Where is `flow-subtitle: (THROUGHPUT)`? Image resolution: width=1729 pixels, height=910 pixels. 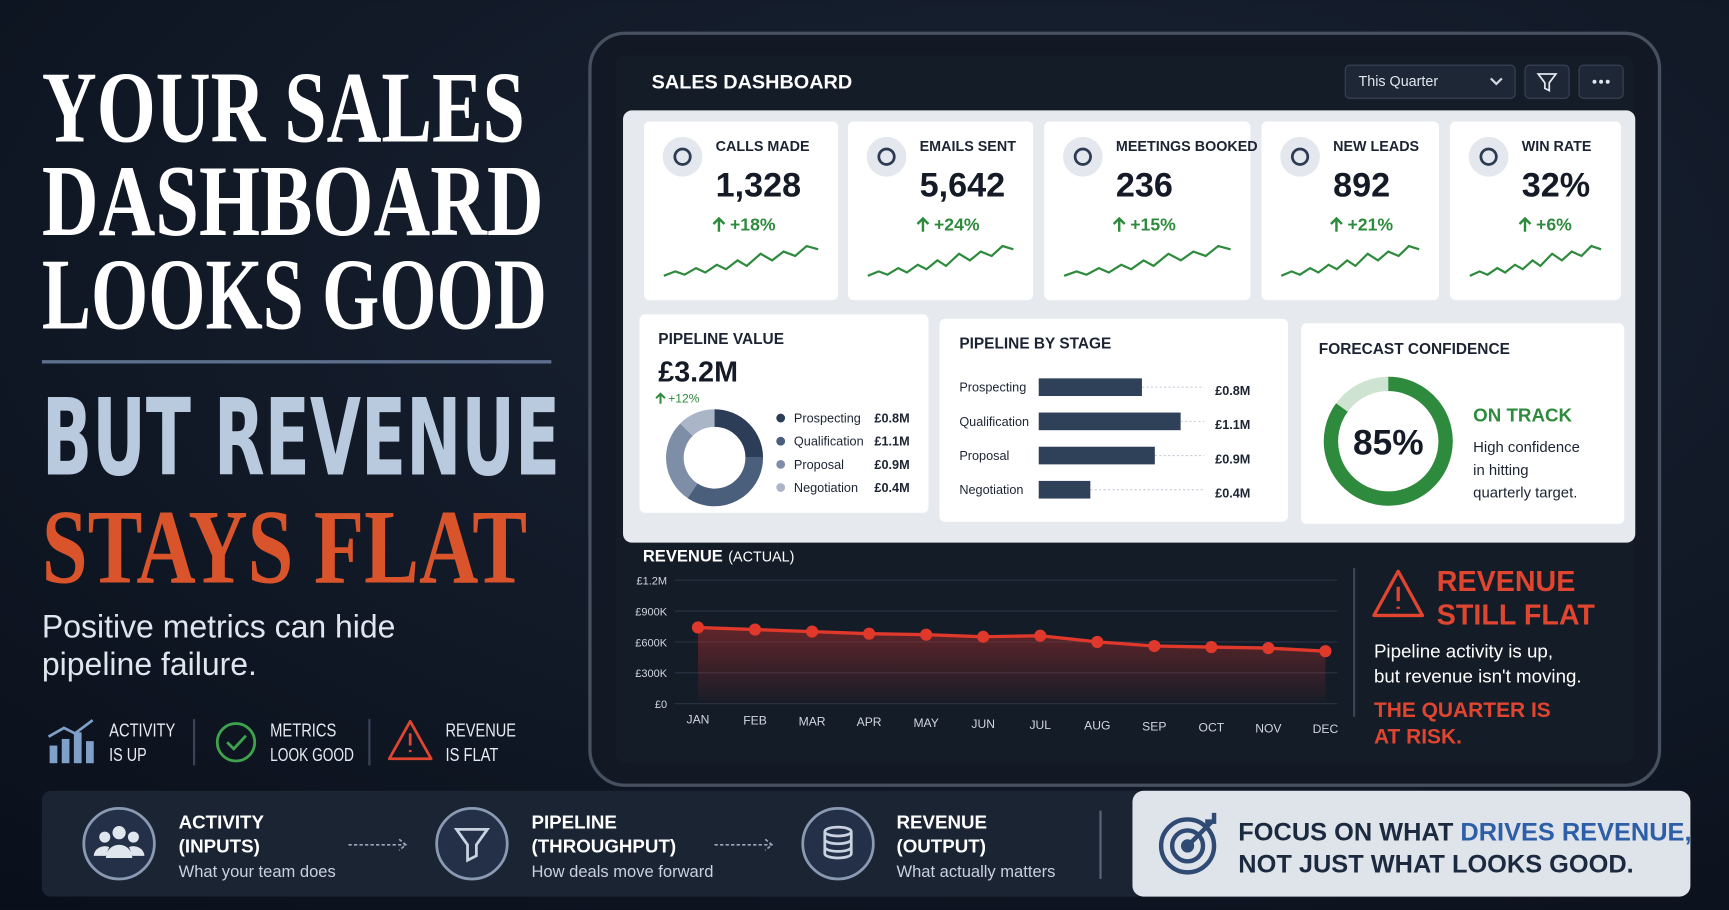
flow-subtitle: (THROUGHPUT) is located at coordinates (603, 846).